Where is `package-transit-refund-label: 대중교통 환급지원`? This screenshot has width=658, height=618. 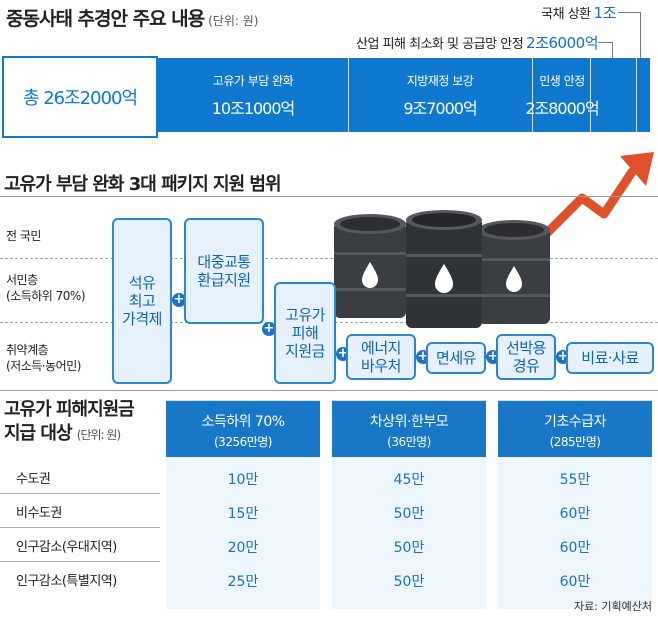
package-transit-refund-label: 대중교통 환급지원 is located at coordinates (224, 271).